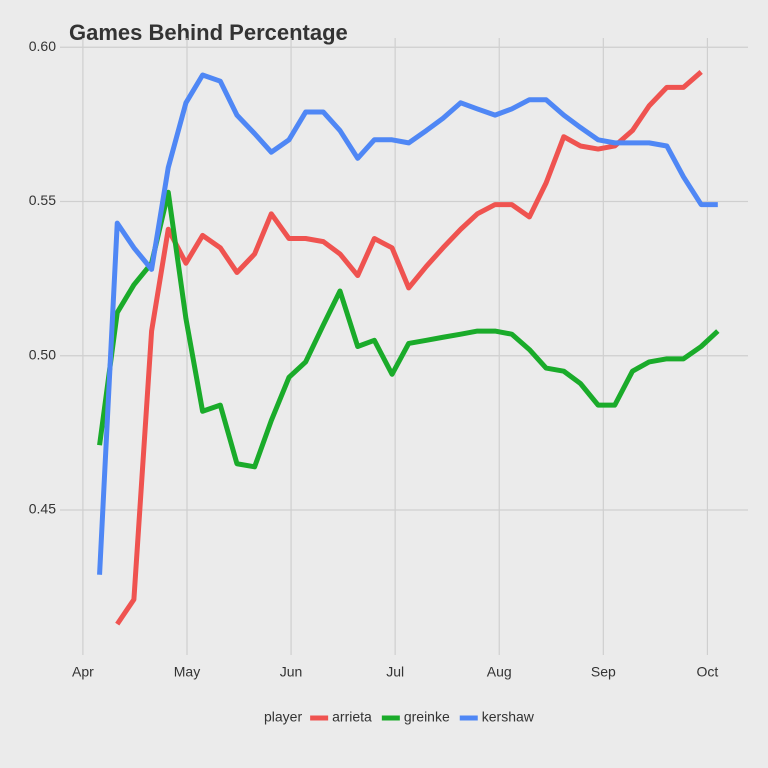 The image size is (768, 768). What do you see at coordinates (352, 717) in the screenshot?
I see `legend-label: arrieta` at bounding box center [352, 717].